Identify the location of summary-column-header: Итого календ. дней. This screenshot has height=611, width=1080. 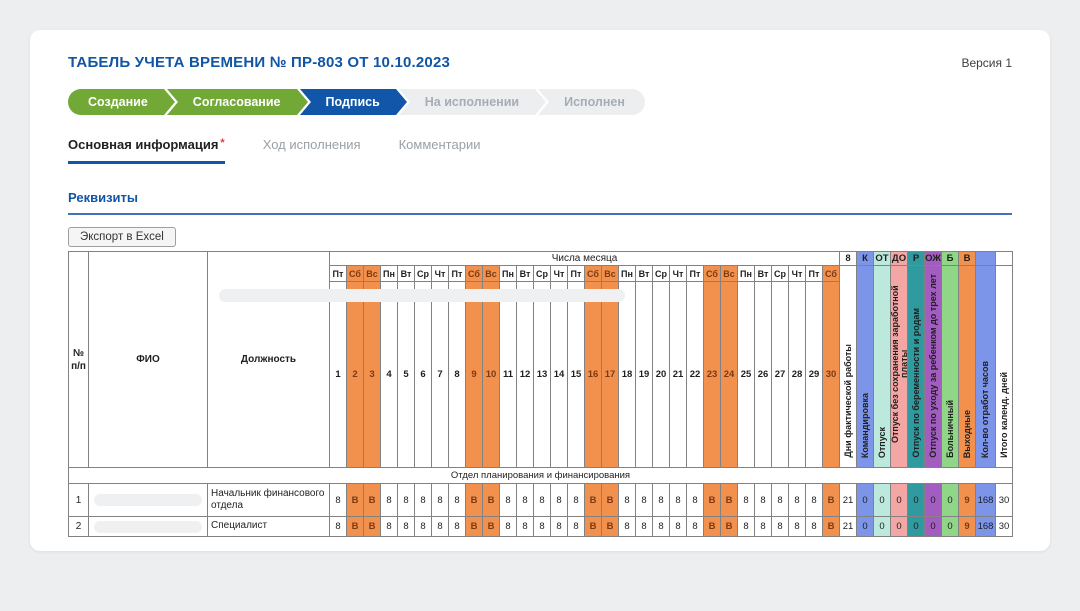
(1004, 366).